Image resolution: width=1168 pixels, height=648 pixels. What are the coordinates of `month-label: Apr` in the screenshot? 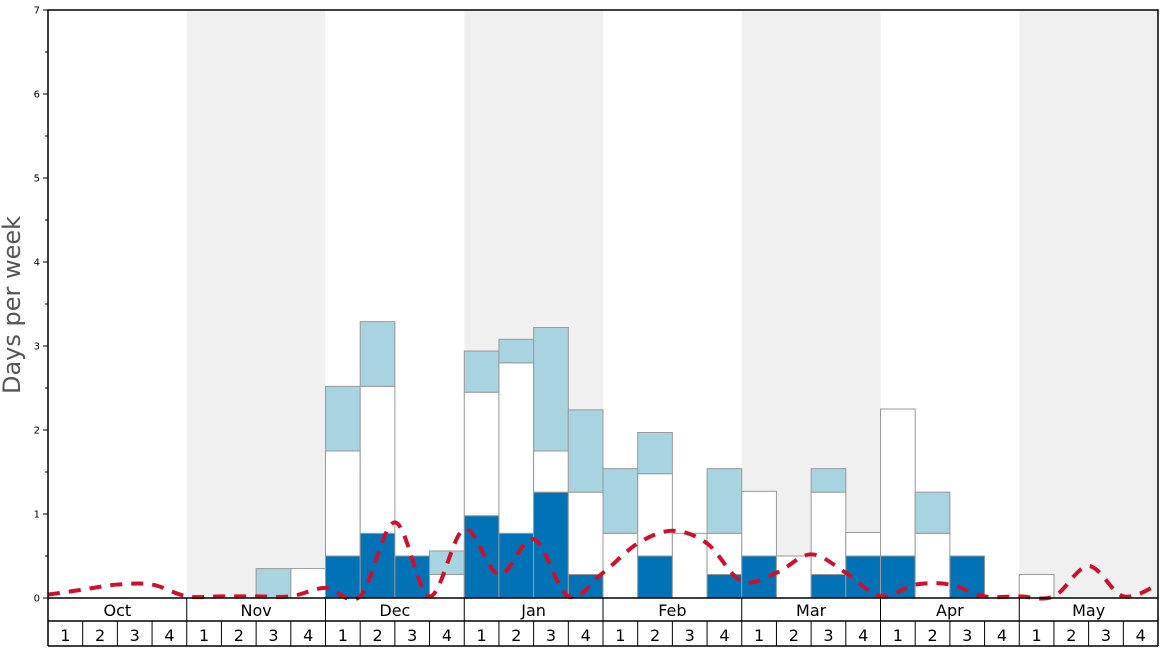 It's located at (950, 610).